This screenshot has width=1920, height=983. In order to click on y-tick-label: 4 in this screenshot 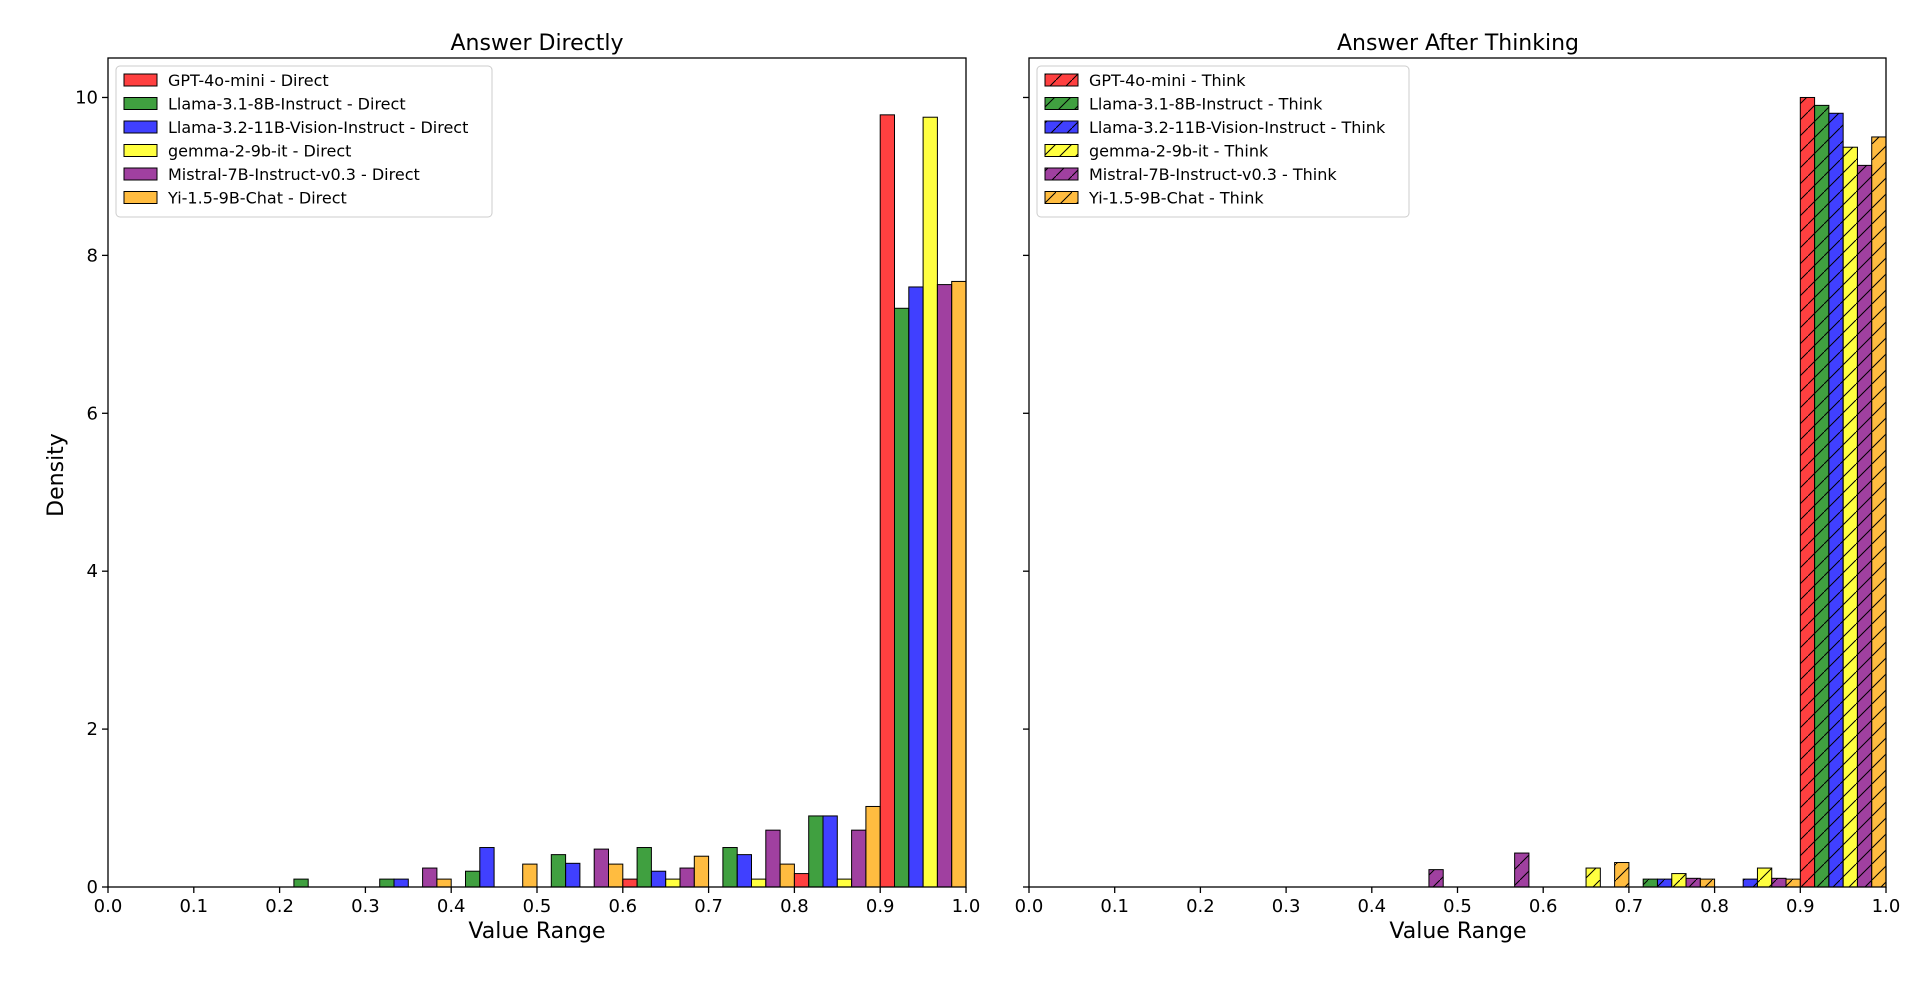, I will do `click(92, 571)`.